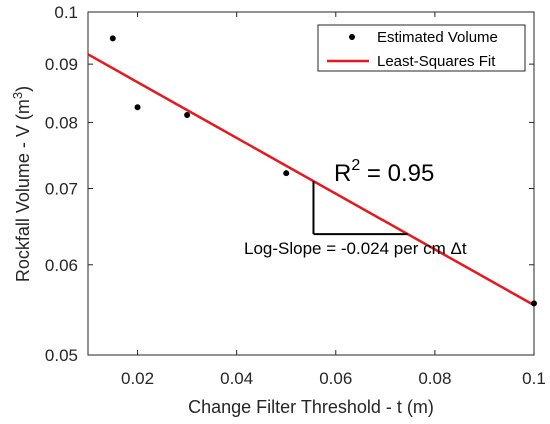  I want to click on legend: Estimated Volume Least-Squares Fit, so click(421, 48).